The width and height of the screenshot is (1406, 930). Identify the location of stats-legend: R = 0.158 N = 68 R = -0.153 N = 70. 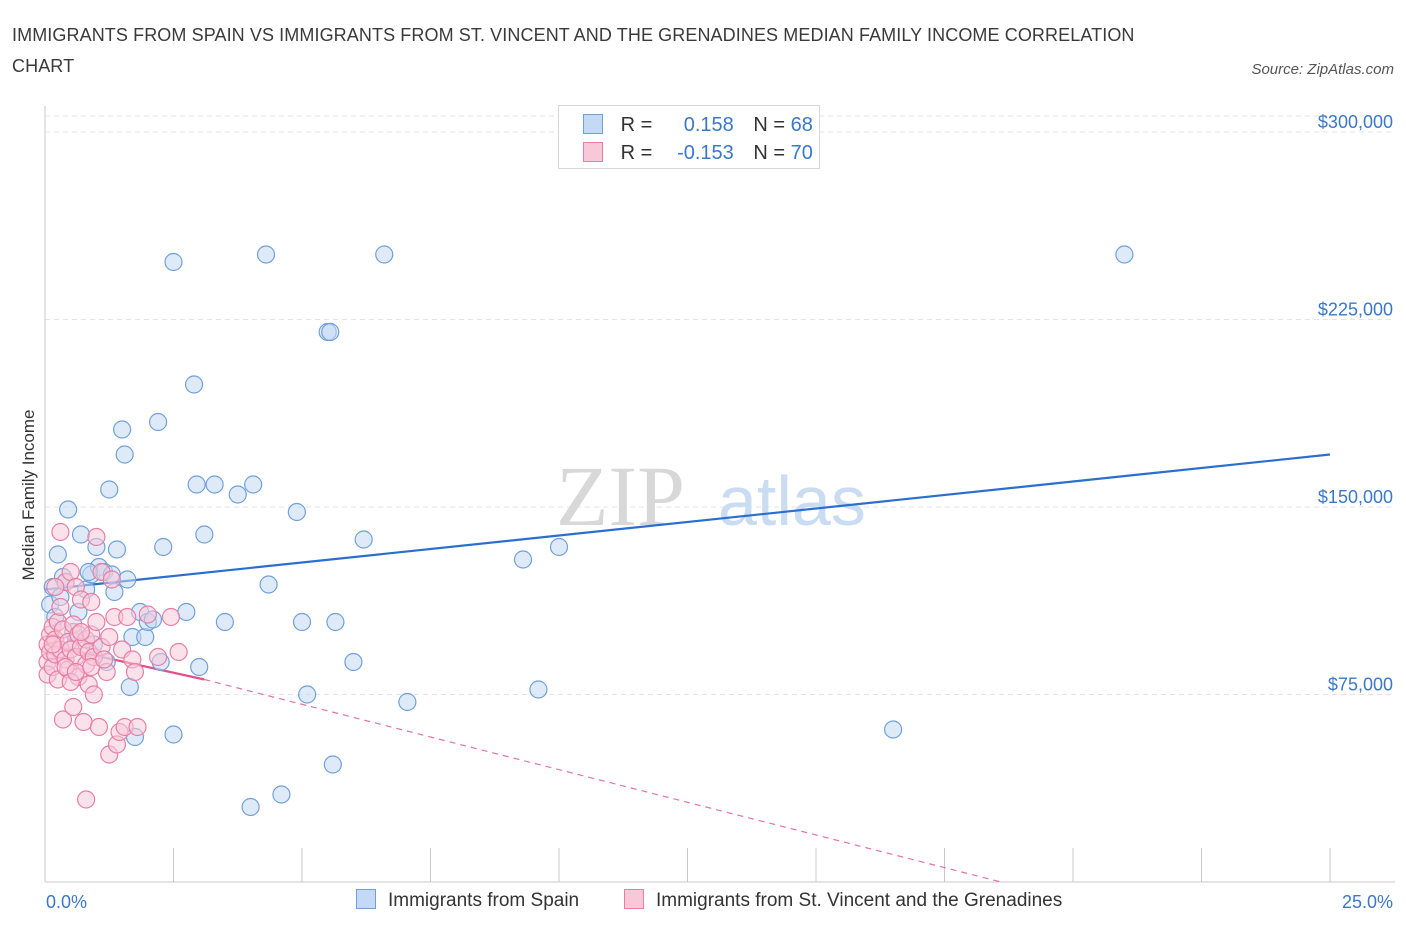
(689, 137).